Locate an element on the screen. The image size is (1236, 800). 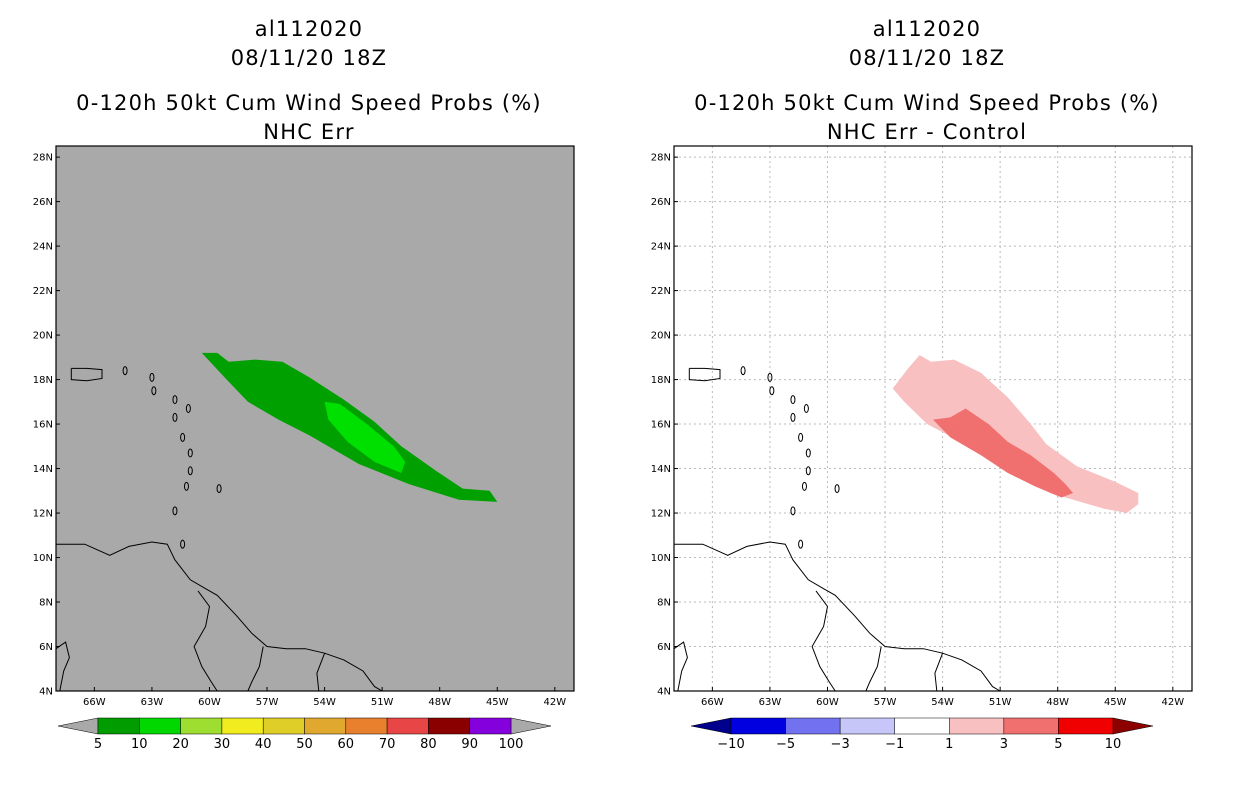
y-tick-label: 18N is located at coordinates (661, 380).